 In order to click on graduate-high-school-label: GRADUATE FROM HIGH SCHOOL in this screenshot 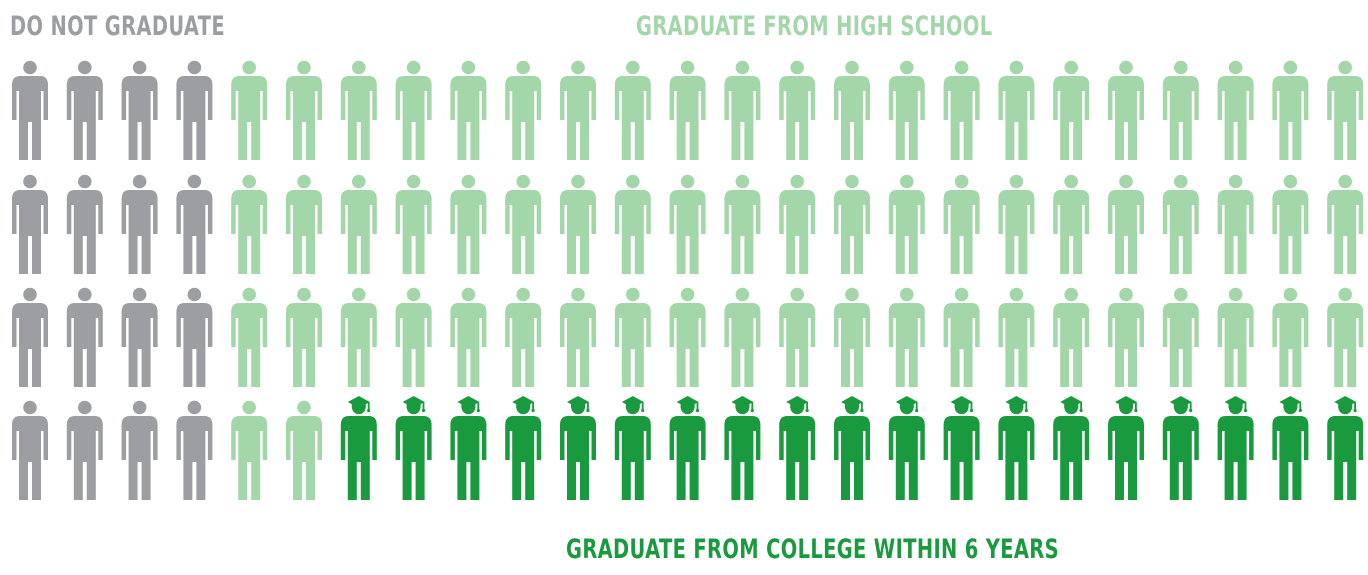, I will do `click(814, 26)`.